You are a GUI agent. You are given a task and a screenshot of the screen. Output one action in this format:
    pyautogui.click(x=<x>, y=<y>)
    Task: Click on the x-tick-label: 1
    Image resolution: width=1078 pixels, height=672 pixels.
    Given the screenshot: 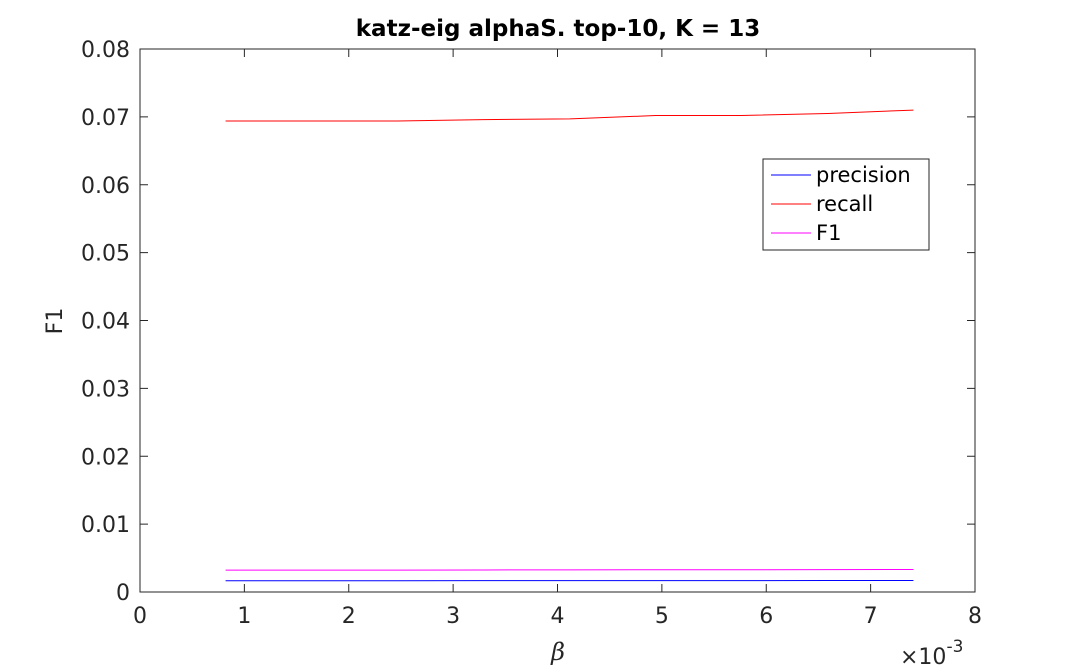 What is the action you would take?
    pyautogui.click(x=244, y=616)
    